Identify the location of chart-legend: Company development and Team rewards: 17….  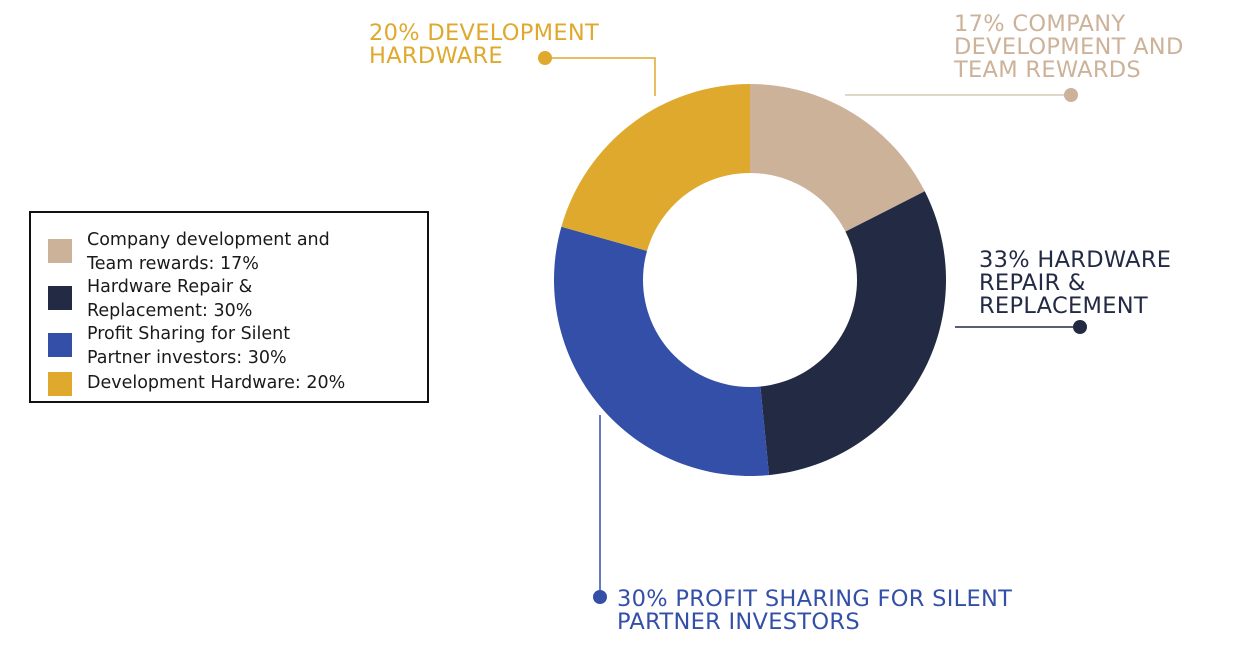
(229, 307).